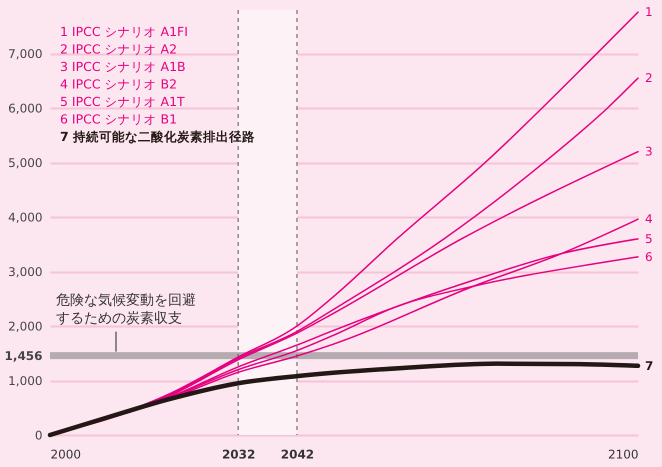 The height and width of the screenshot is (467, 662). I want to click on x-tick-label: 2032, so click(239, 455).